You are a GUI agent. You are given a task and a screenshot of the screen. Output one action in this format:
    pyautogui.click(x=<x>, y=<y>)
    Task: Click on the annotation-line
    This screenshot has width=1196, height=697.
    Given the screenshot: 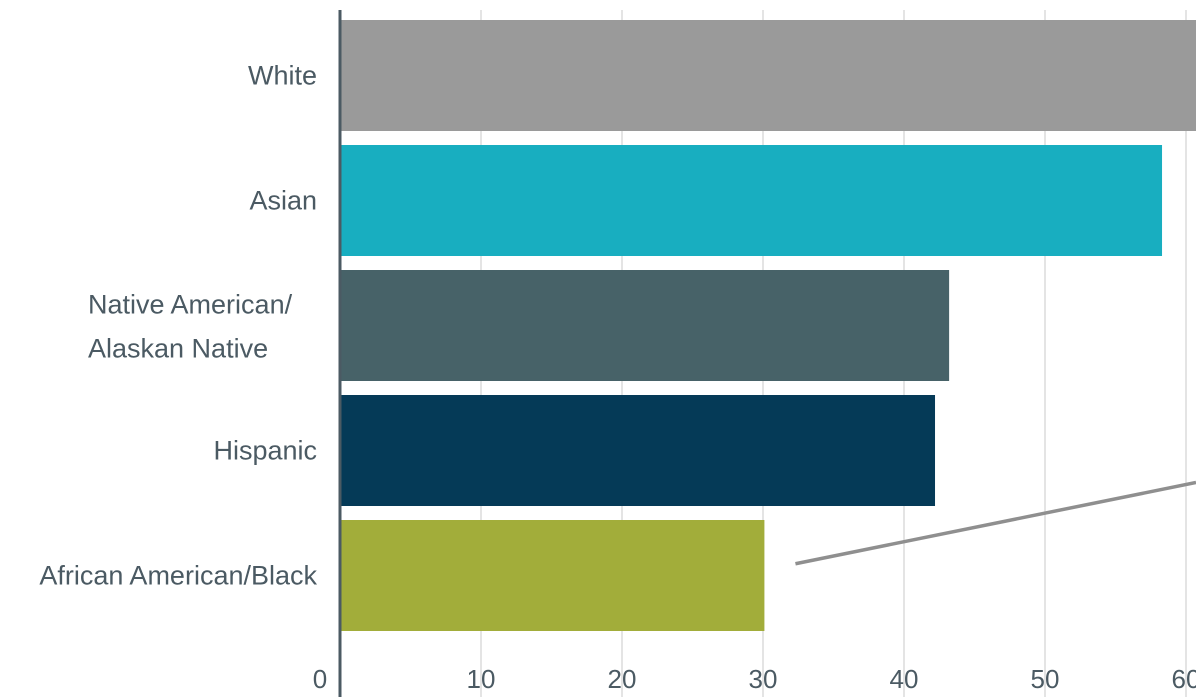 What is the action you would take?
    pyautogui.click(x=995, y=523)
    